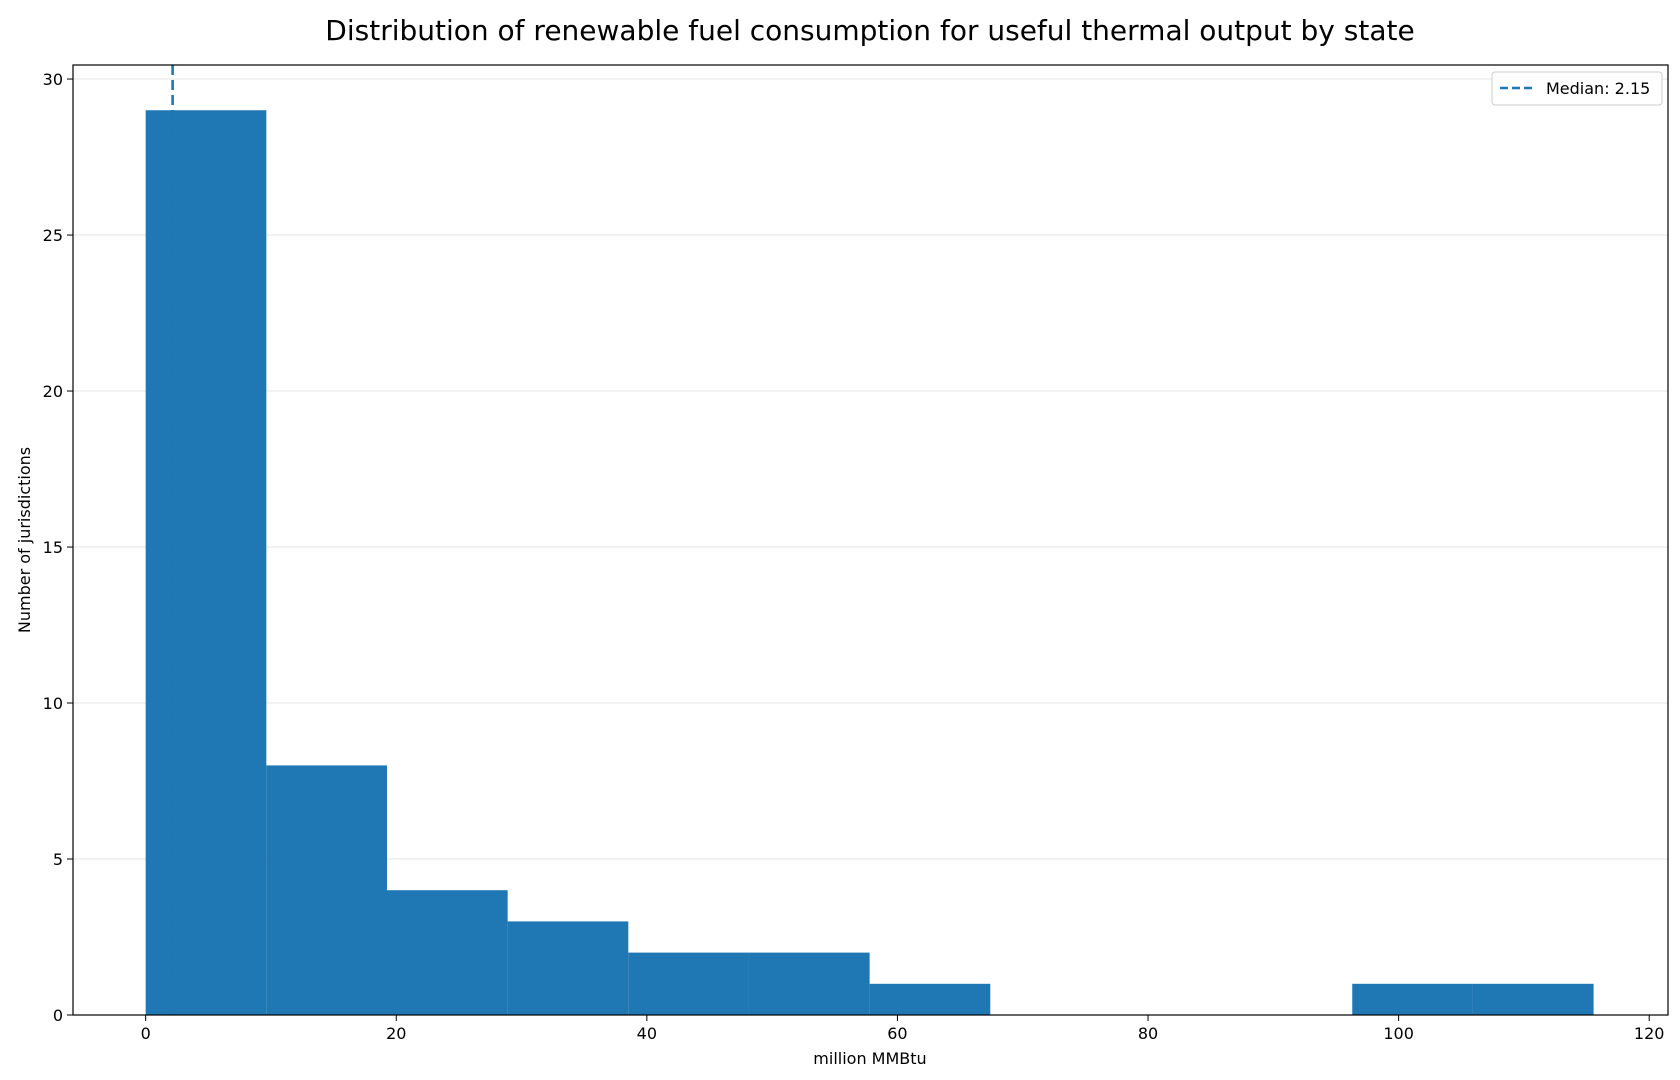 This screenshot has height=1080, width=1680. Describe the element at coordinates (869, 1058) in the screenshot. I see `x-axis-label: million MMBtu` at that location.